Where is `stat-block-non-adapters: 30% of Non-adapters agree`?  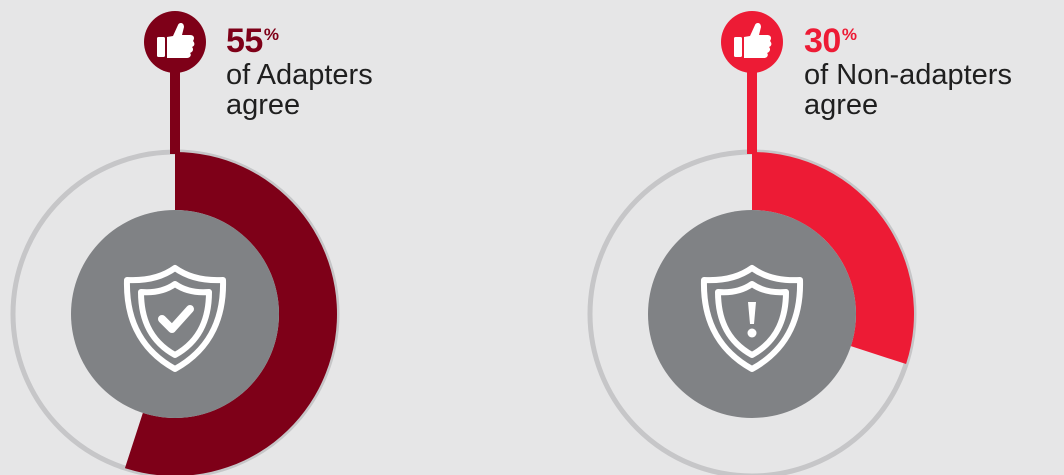 stat-block-non-adapters: 30% of Non-adapters agree is located at coordinates (934, 72).